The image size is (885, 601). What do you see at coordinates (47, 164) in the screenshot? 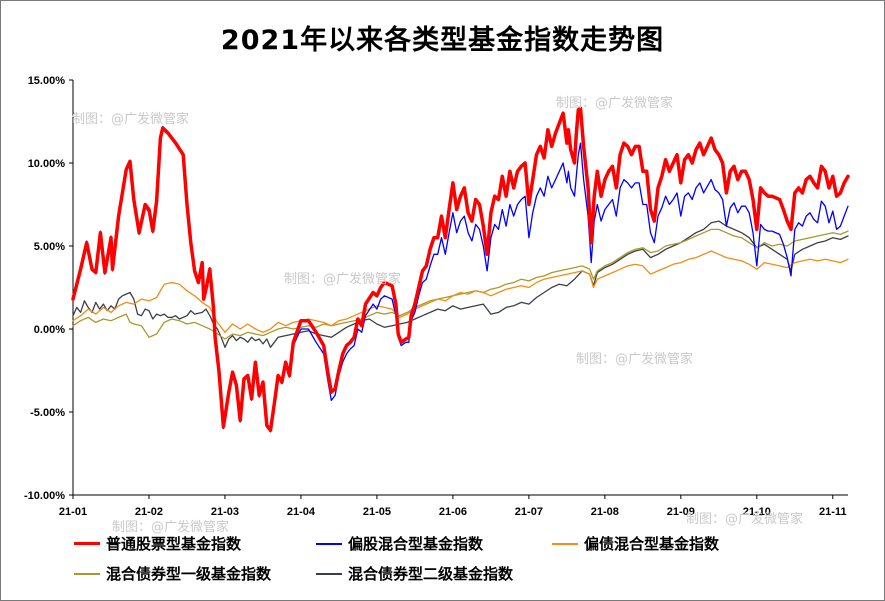
I see `y-tick-label: 10.00%` at bounding box center [47, 164].